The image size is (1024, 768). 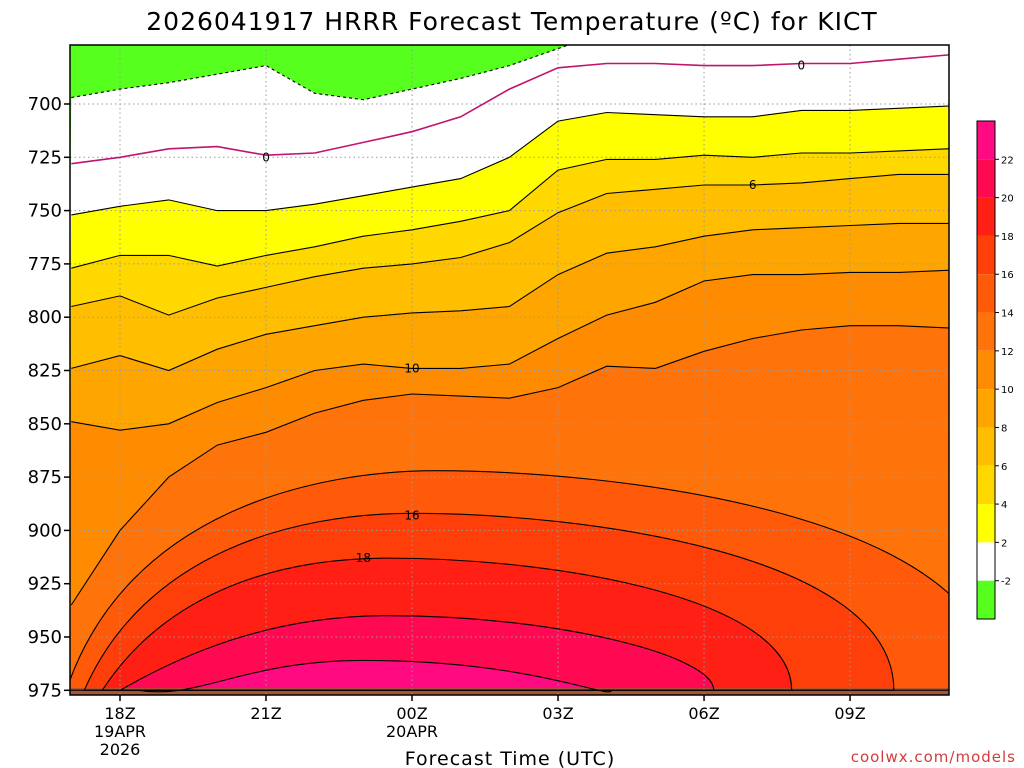 I want to click on colorbar-label: 14, so click(x=1007, y=314).